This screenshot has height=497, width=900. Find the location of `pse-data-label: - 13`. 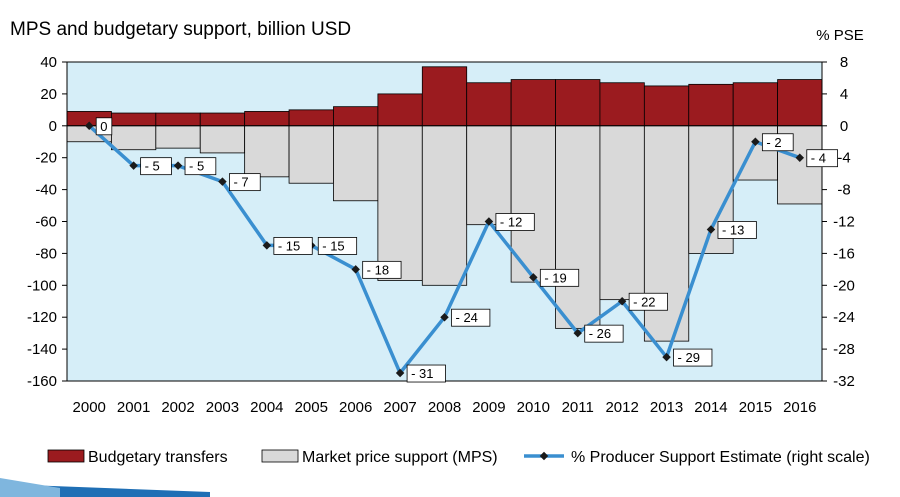

pse-data-label: - 13 is located at coordinates (733, 229).